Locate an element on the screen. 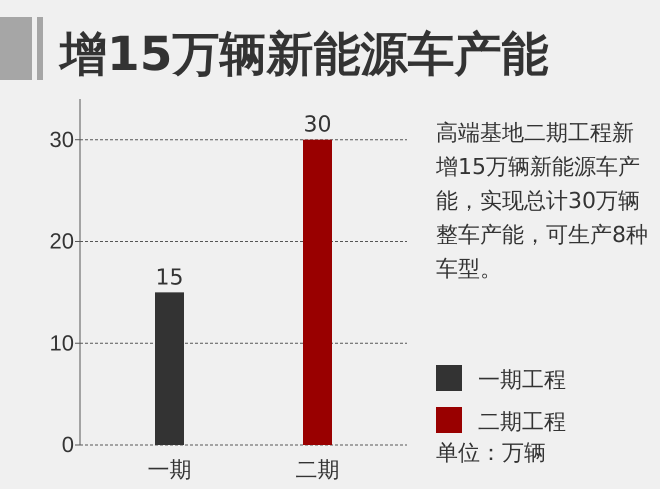 The image size is (660, 489). x-tick-label: 二期 is located at coordinates (318, 470).